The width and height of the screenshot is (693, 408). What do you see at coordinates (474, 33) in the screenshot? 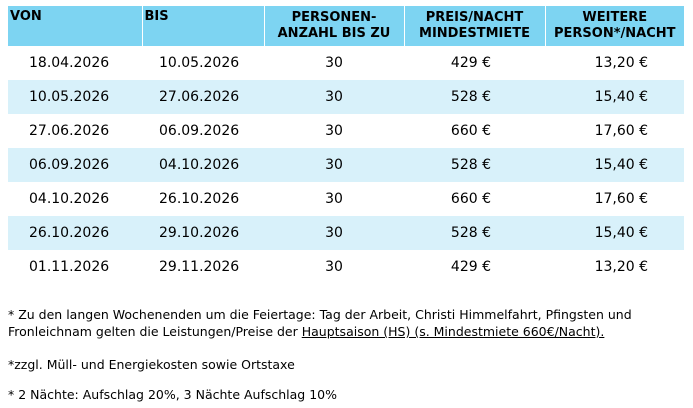
I see `header-preis-line2: MINDESTMIETE` at bounding box center [474, 33].